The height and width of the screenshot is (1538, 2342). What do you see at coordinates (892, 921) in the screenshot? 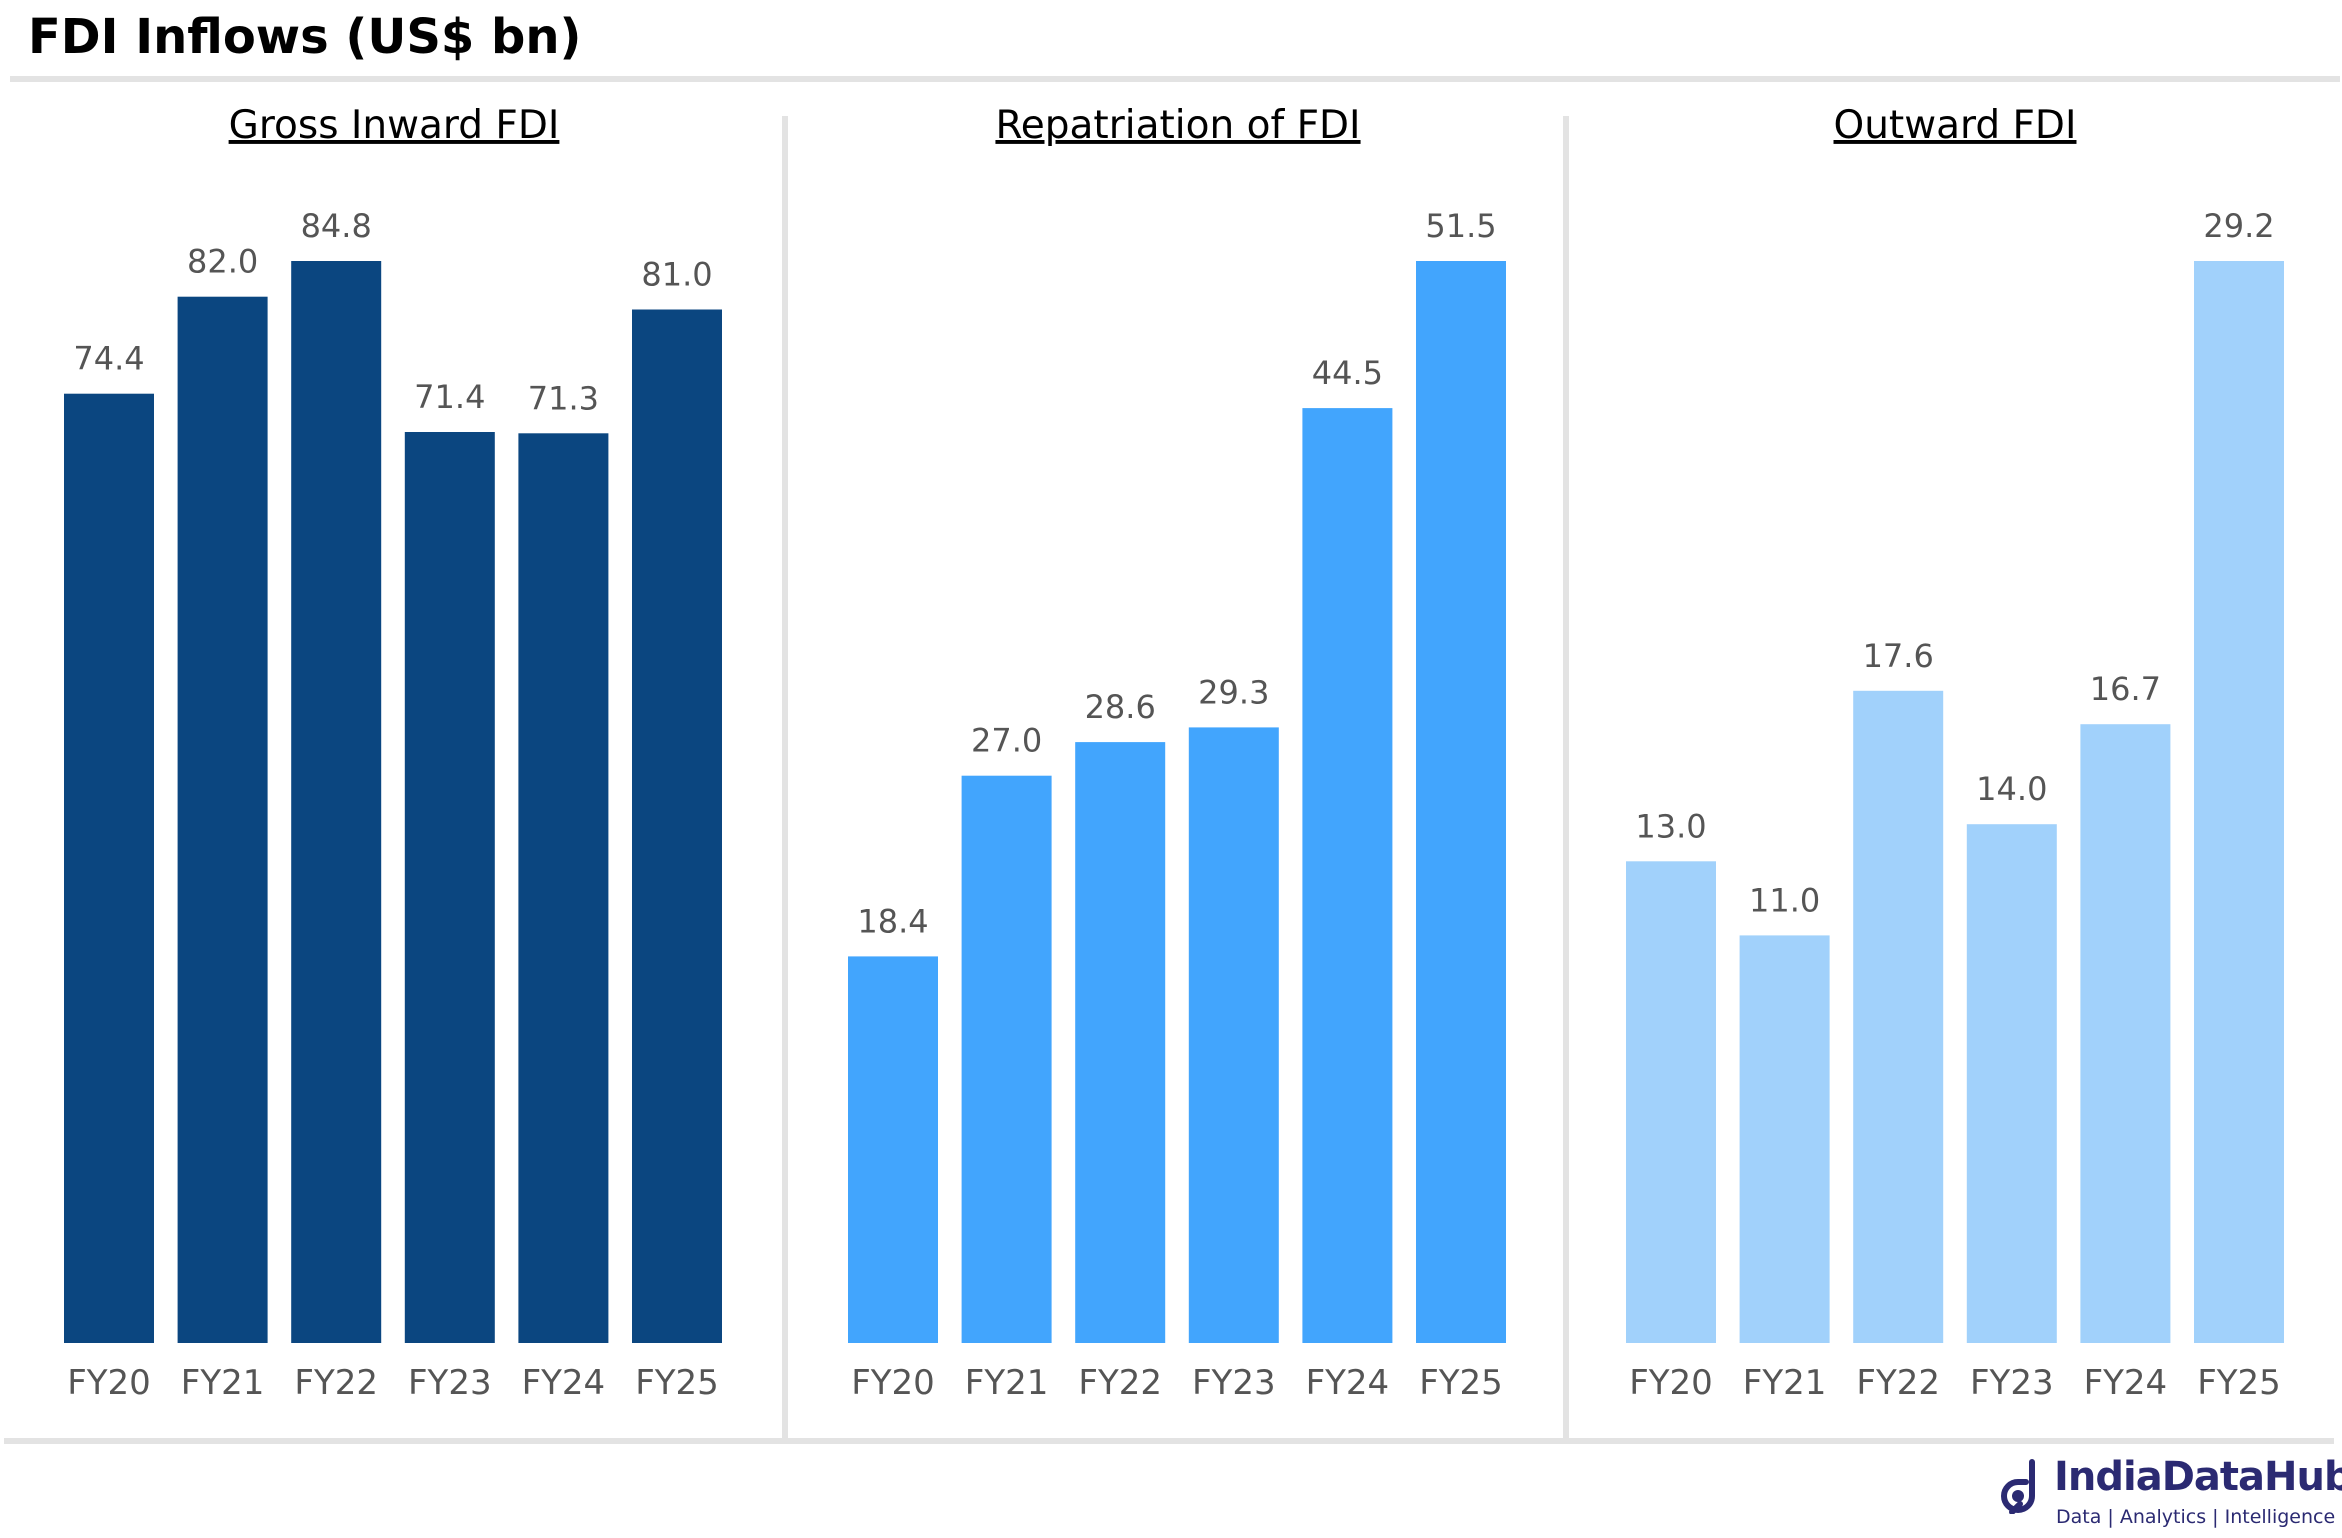
I see `data-label: 18.4` at bounding box center [892, 921].